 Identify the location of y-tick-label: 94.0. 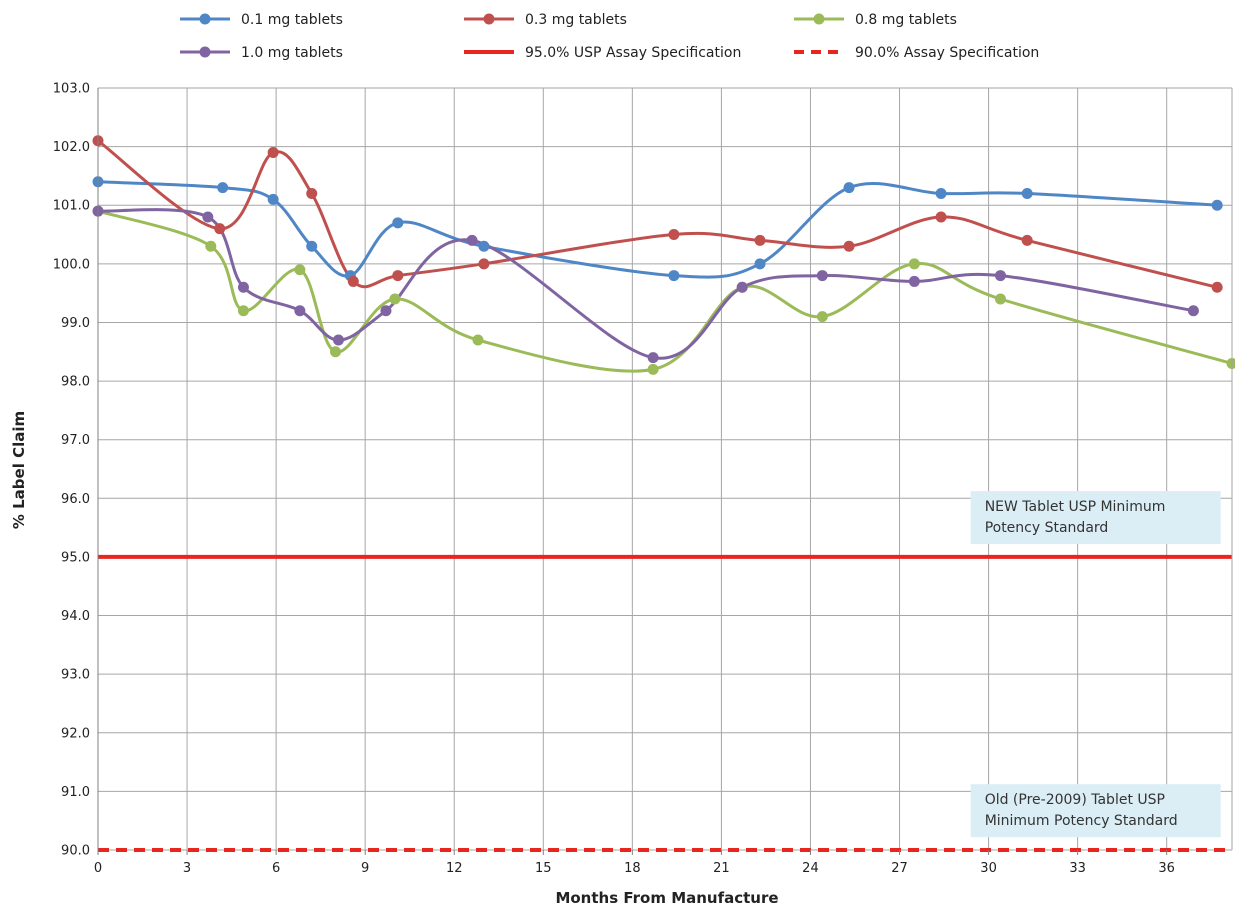
(75, 616).